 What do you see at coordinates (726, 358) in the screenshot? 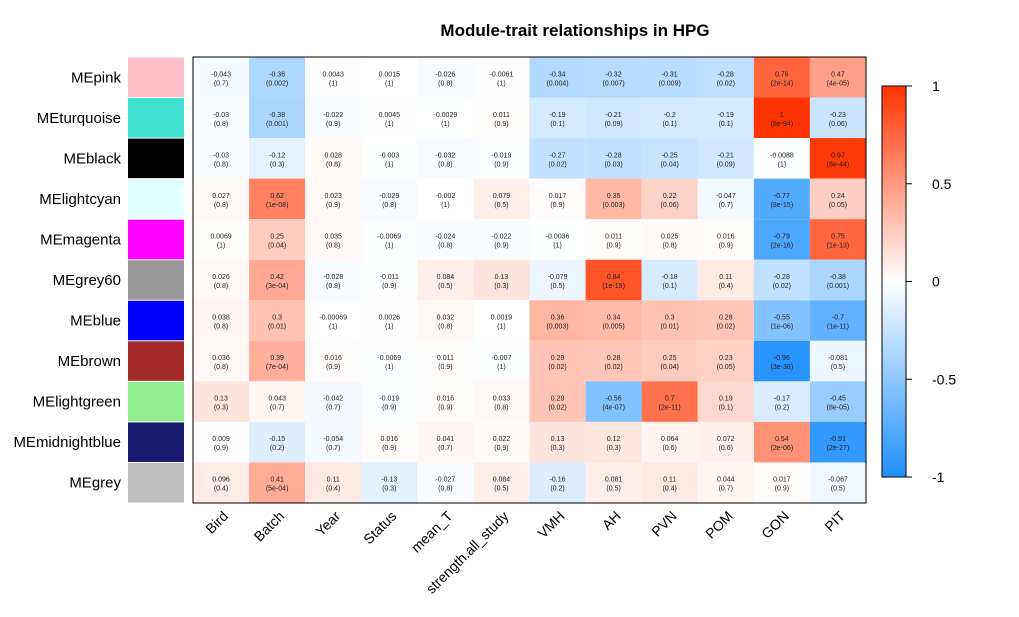
I see `cell-correlation-label: 0.23` at bounding box center [726, 358].